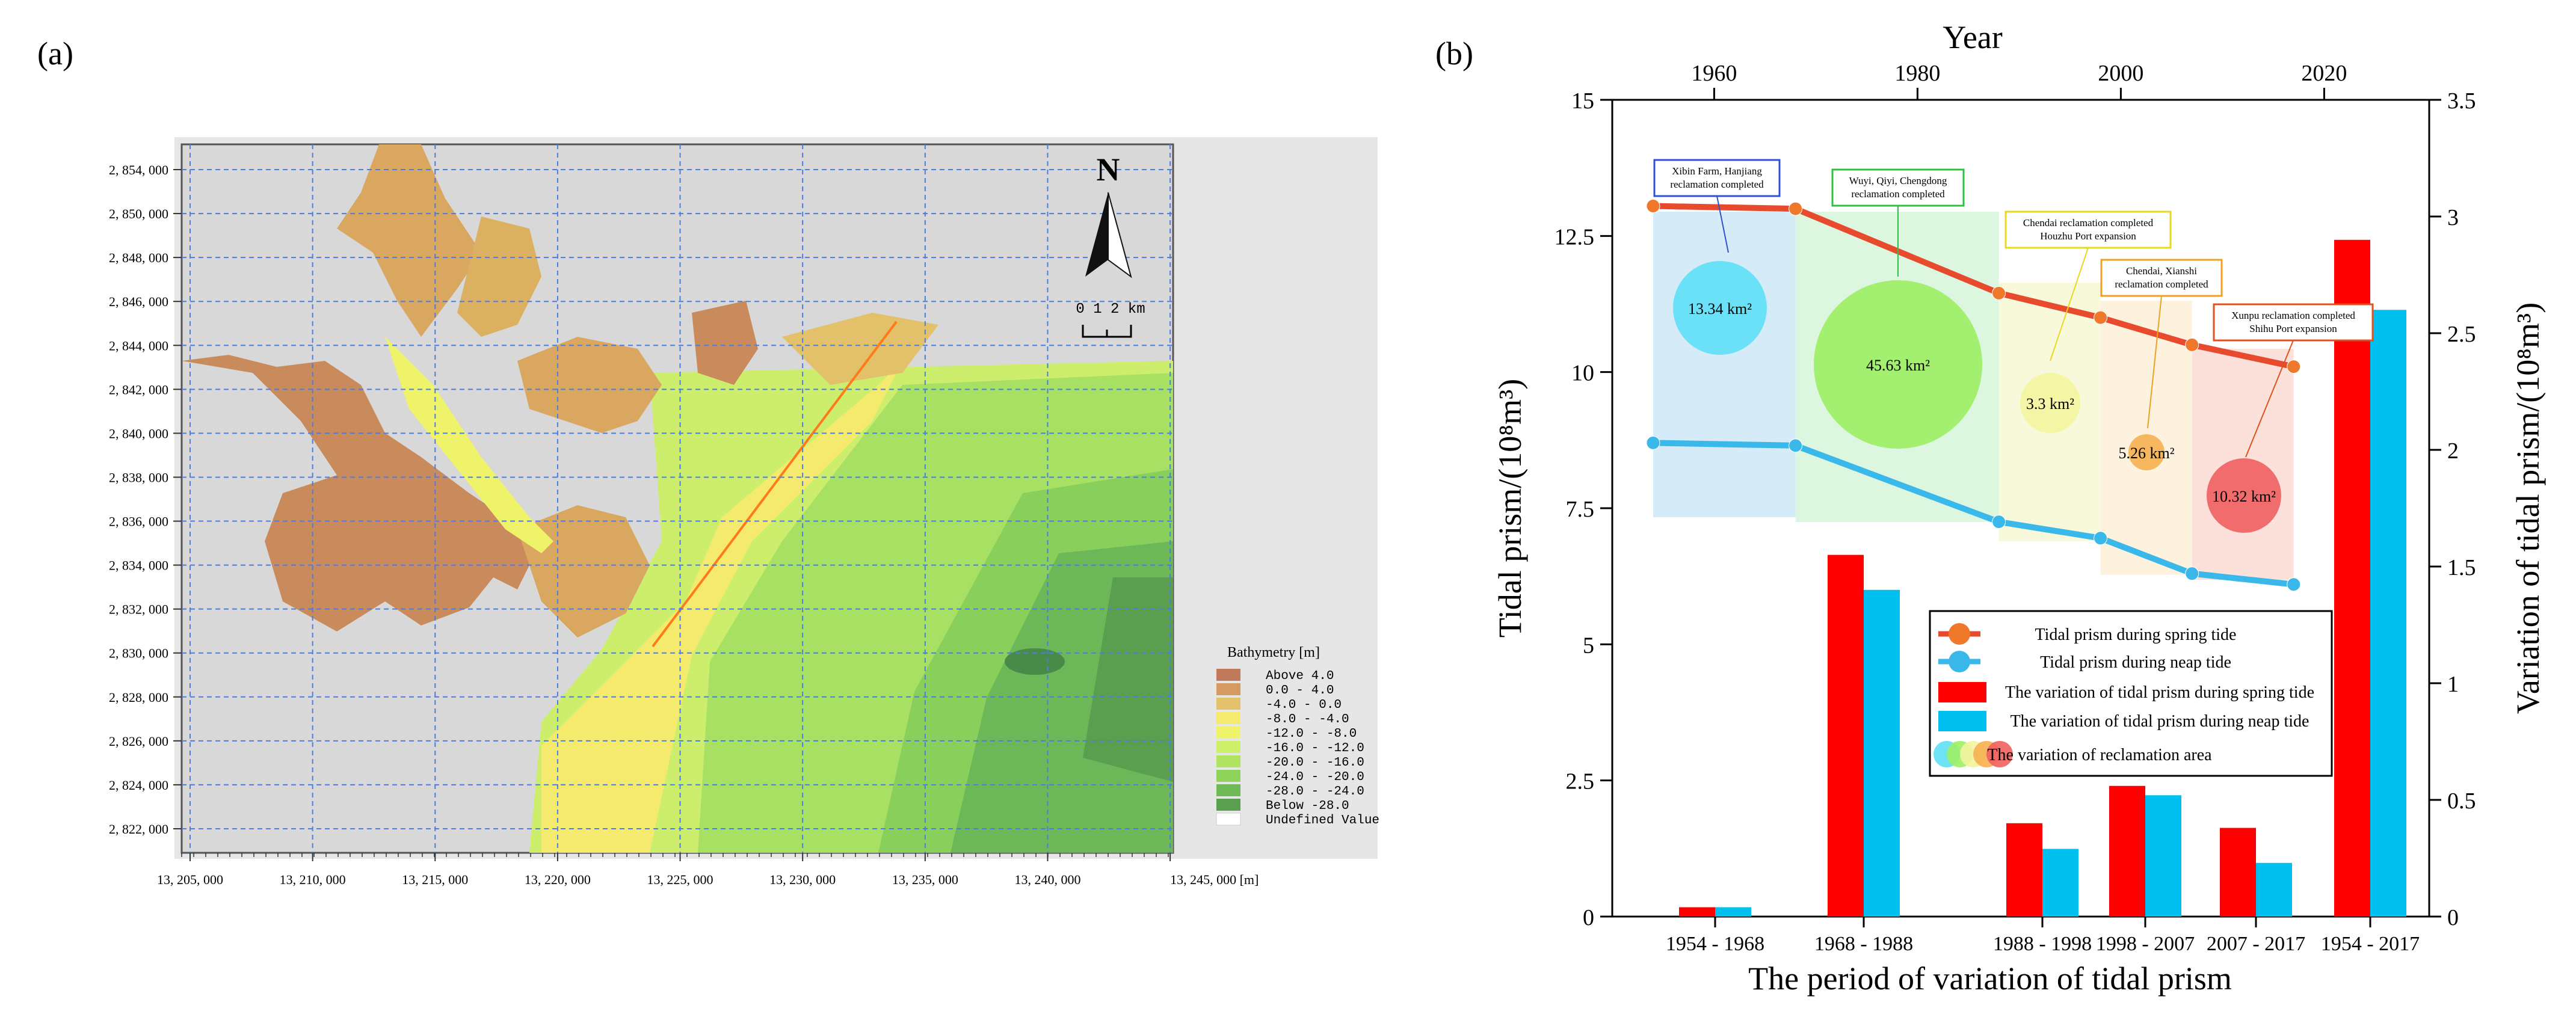 This screenshot has width=2576, height=1017. What do you see at coordinates (1588, 917) in the screenshot?
I see `y-tick-label: 0` at bounding box center [1588, 917].